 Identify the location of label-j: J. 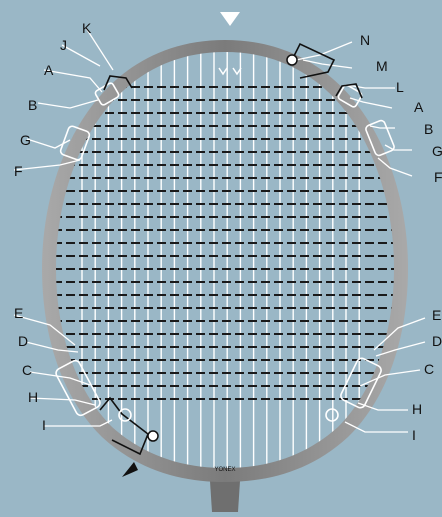
(63, 45).